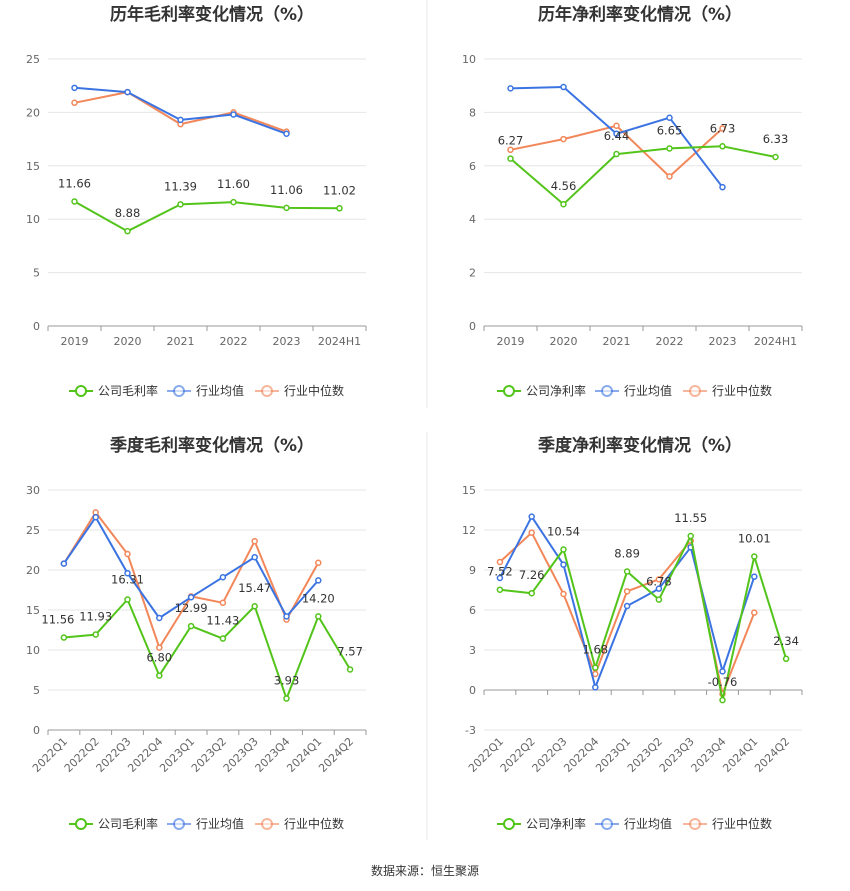  What do you see at coordinates (33, 530) in the screenshot?
I see `y-tick-label: 25` at bounding box center [33, 530].